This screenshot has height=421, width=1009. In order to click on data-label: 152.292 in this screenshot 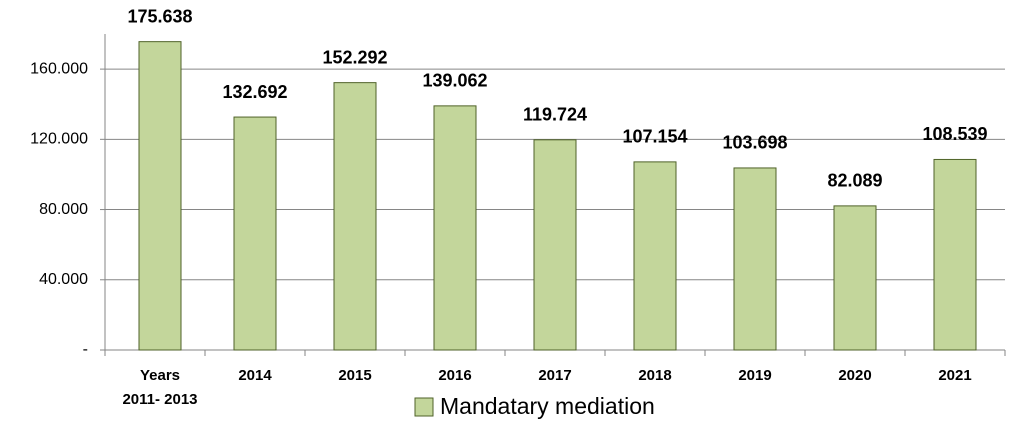, I will do `click(354, 57)`.